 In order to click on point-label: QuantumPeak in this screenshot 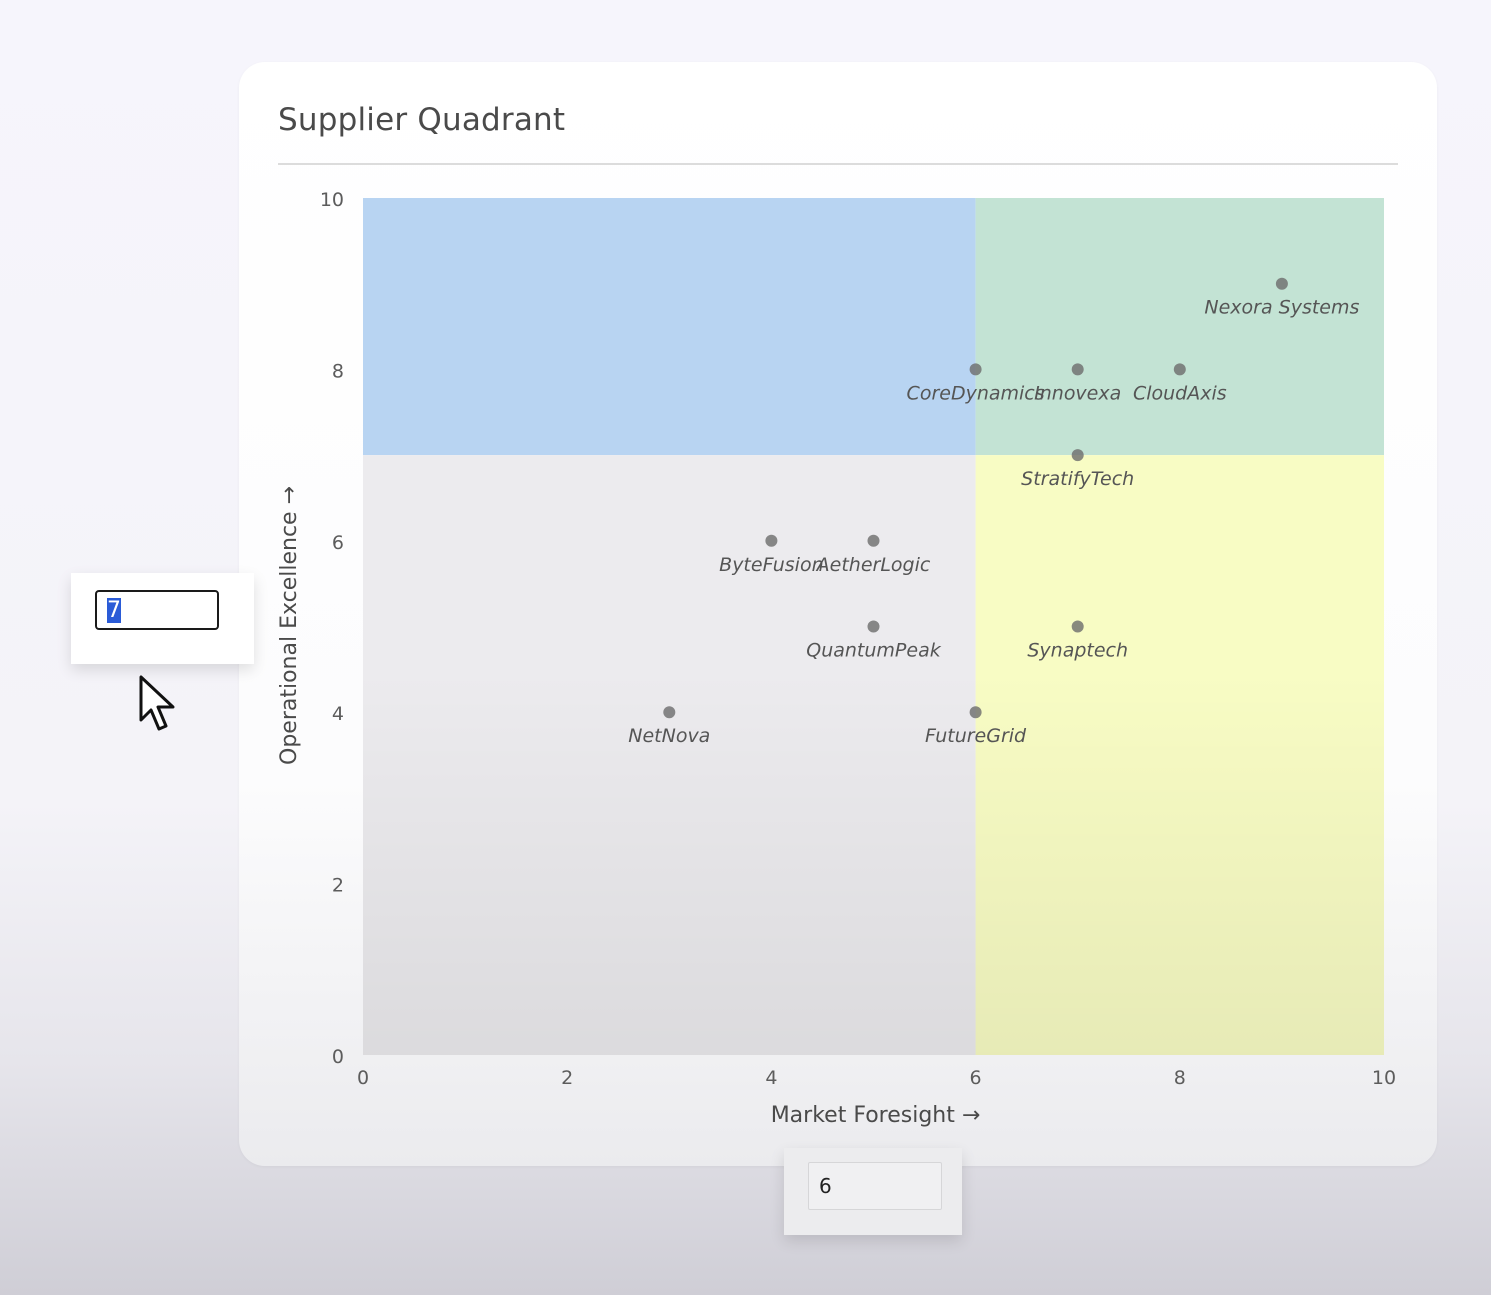, I will do `click(873, 651)`.